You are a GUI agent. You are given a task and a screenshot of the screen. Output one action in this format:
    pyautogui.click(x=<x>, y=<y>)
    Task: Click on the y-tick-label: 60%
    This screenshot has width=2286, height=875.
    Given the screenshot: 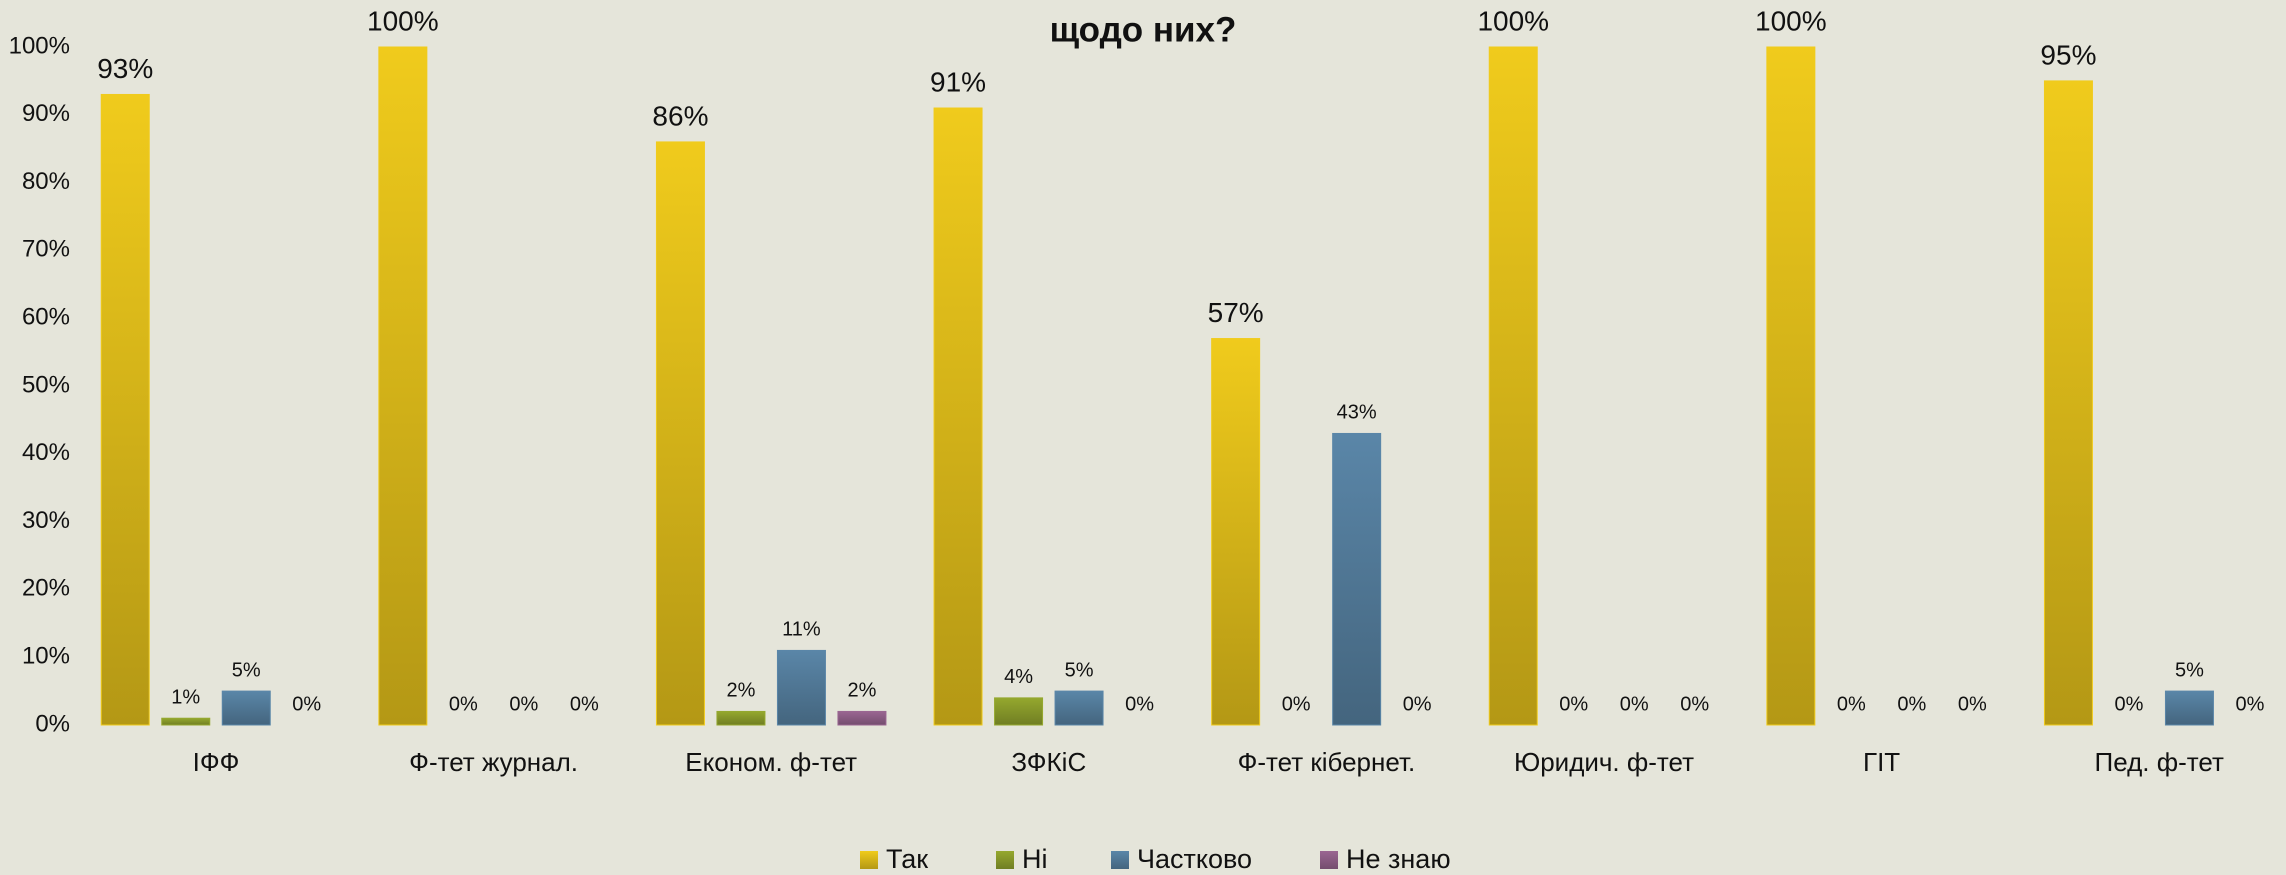 What is the action you would take?
    pyautogui.click(x=46, y=317)
    